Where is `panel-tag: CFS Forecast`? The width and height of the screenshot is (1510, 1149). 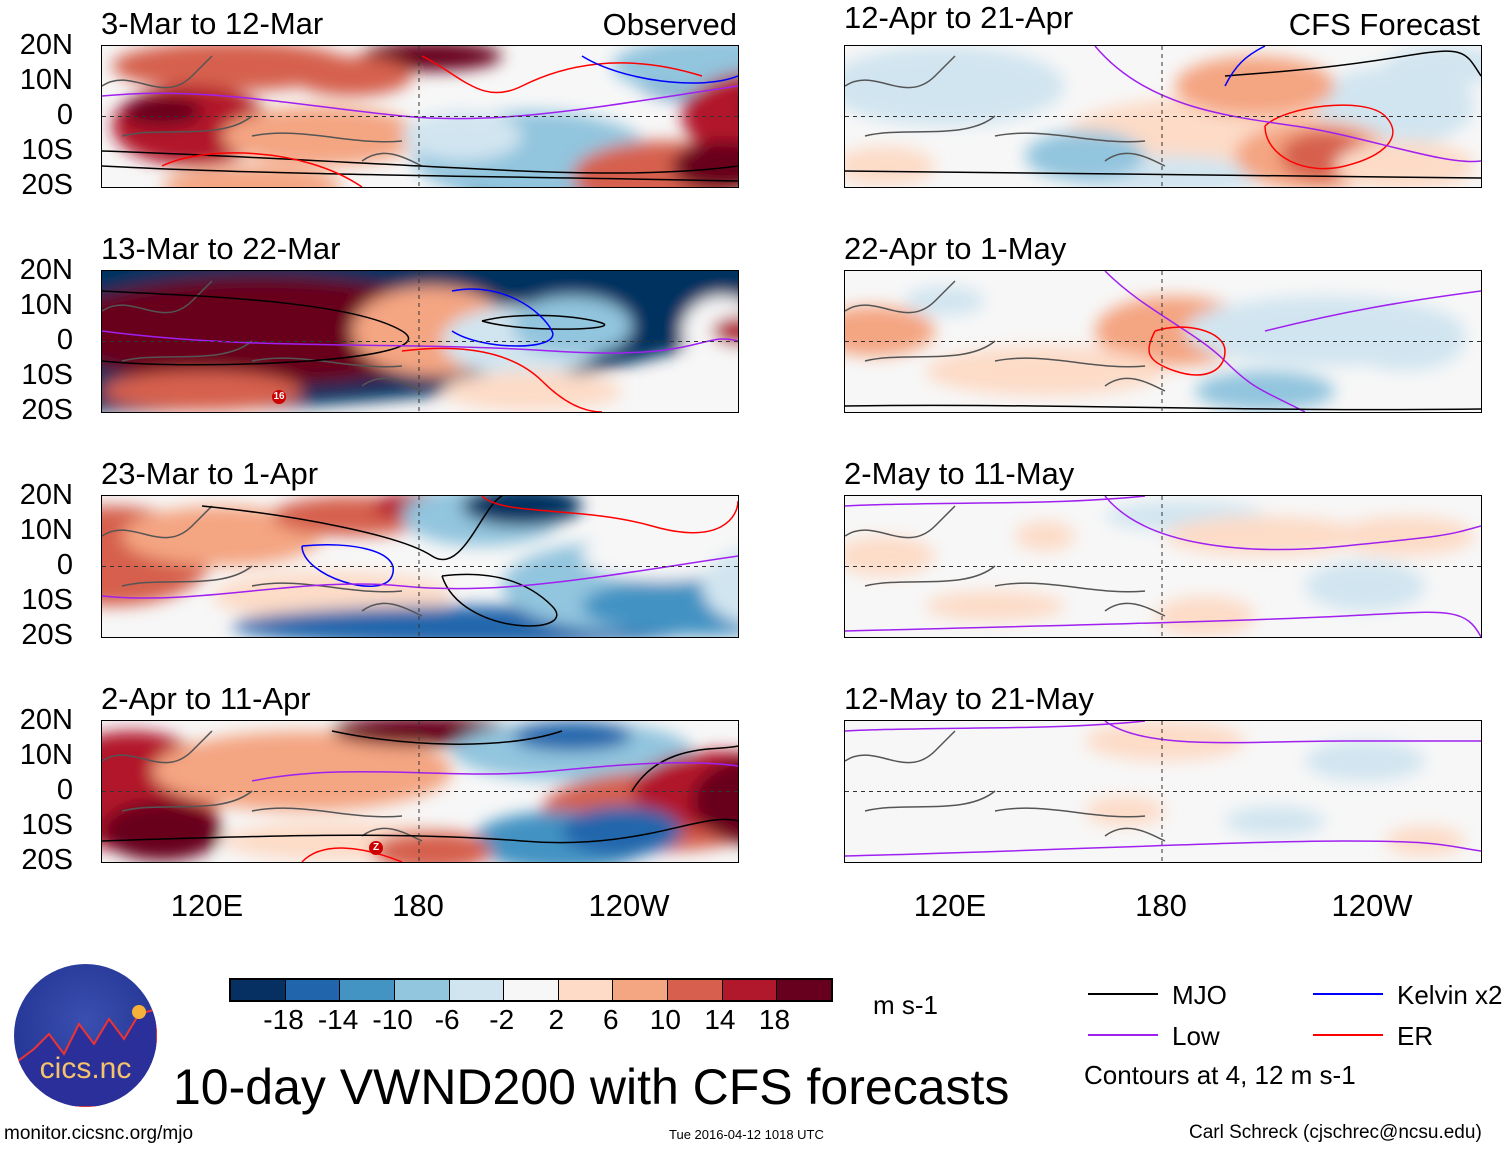 panel-tag: CFS Forecast is located at coordinates (1384, 24).